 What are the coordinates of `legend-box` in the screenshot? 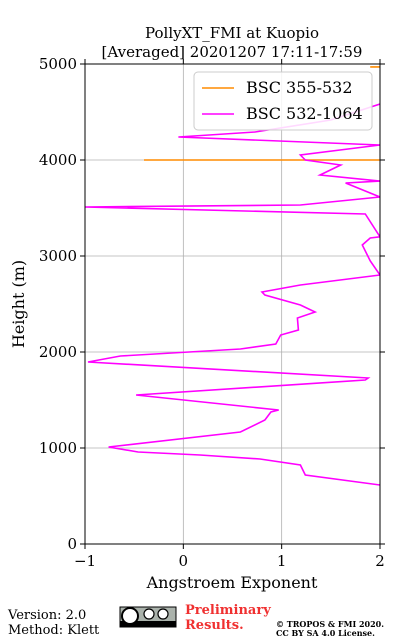 It's located at (283, 101).